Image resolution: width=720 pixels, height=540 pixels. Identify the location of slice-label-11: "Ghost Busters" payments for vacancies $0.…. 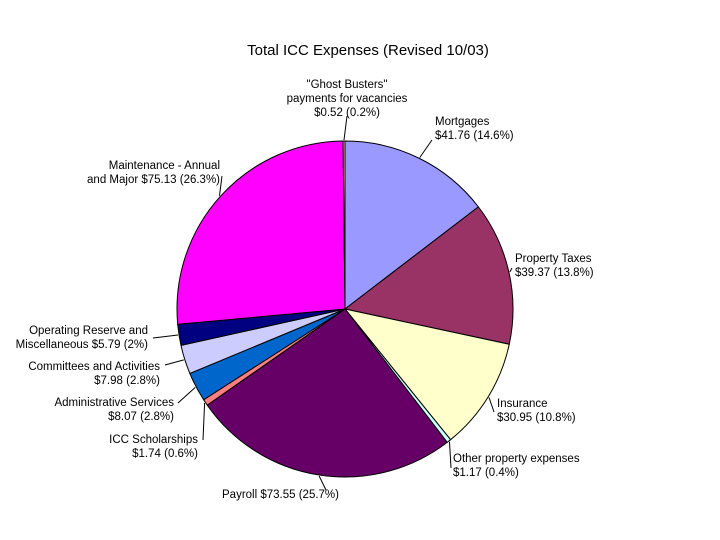
(347, 99).